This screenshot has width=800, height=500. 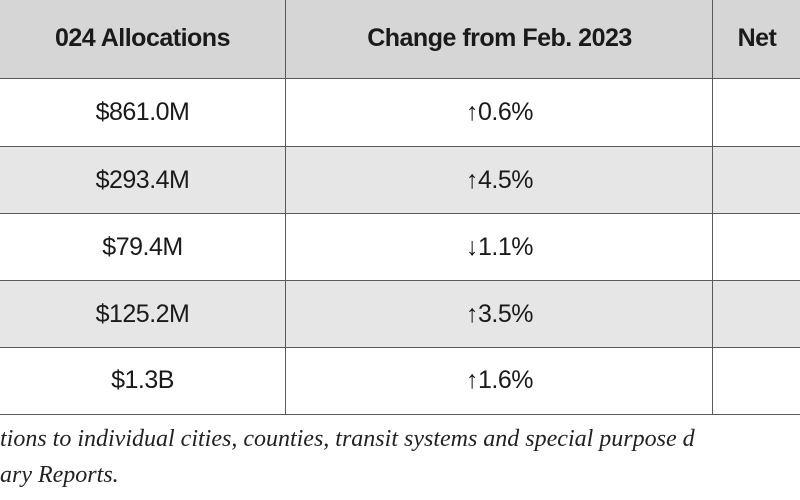 What do you see at coordinates (143, 381) in the screenshot?
I see `table-cell: $1.3B` at bounding box center [143, 381].